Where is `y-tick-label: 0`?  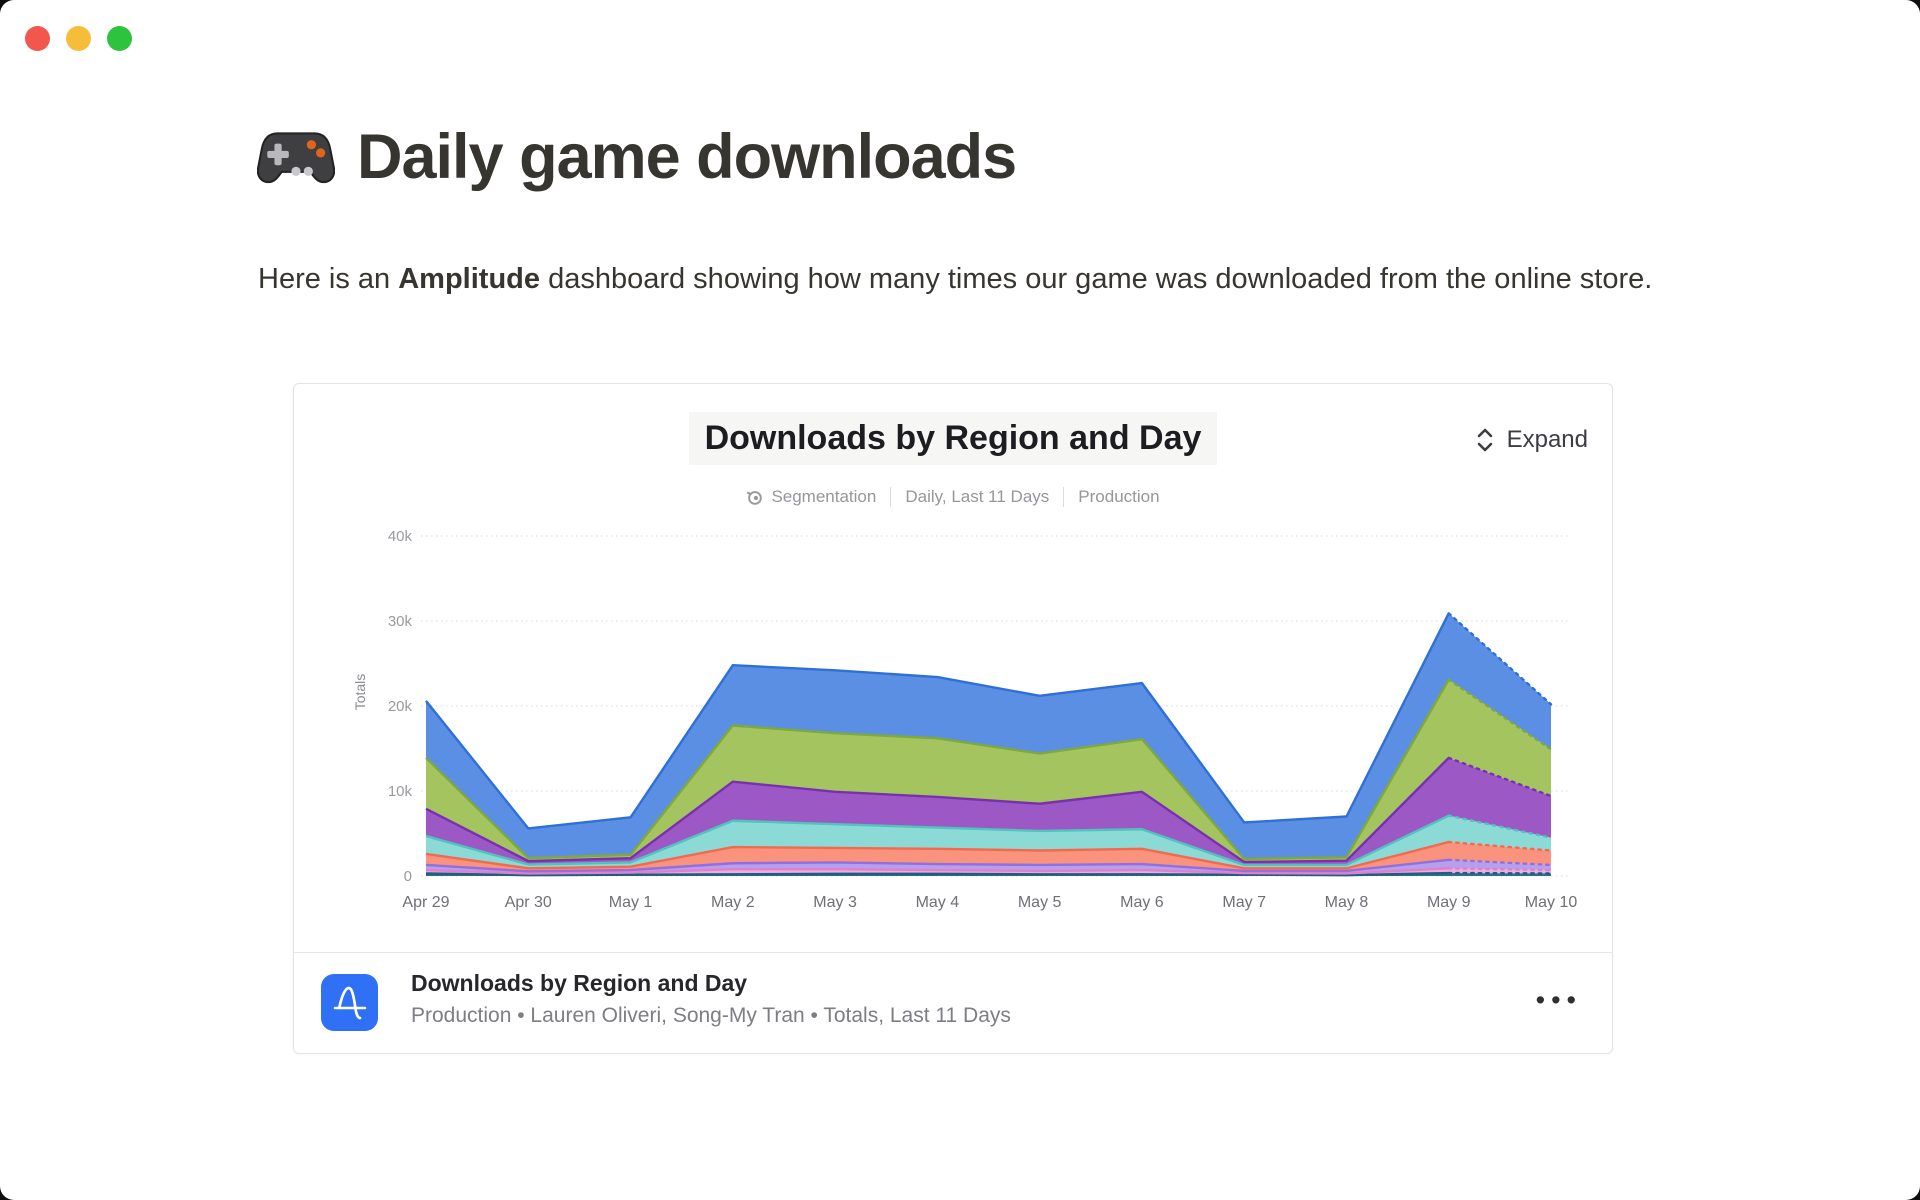
y-tick-label: 0 is located at coordinates (408, 876).